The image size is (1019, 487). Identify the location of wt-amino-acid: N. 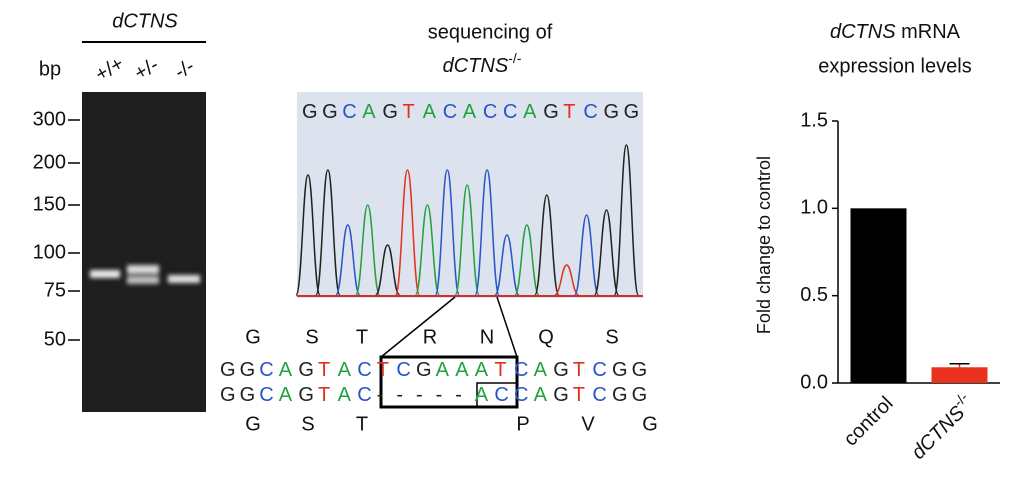
(487, 337).